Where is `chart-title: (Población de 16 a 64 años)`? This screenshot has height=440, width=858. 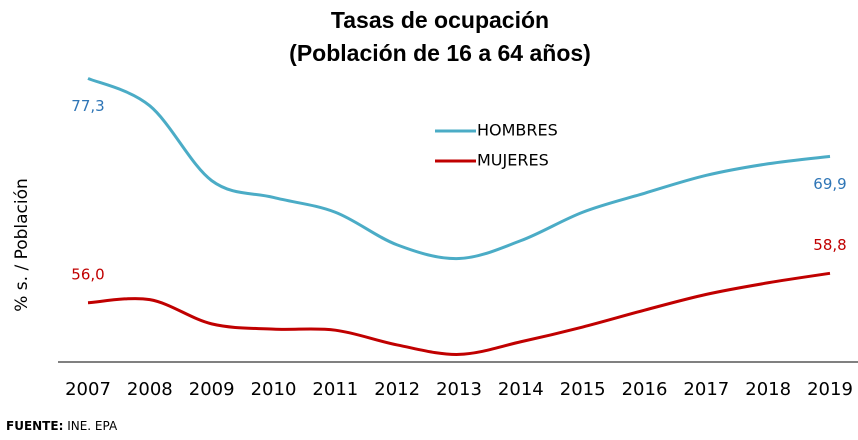
chart-title: (Población de 16 a 64 años) is located at coordinates (440, 53).